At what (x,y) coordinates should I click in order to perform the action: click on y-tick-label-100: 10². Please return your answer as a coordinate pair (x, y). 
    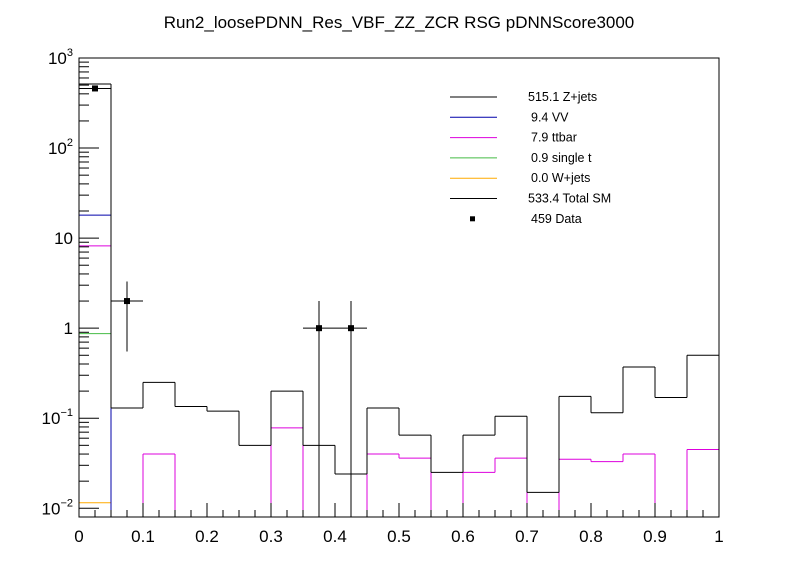
    Looking at the image, I should click on (60, 147).